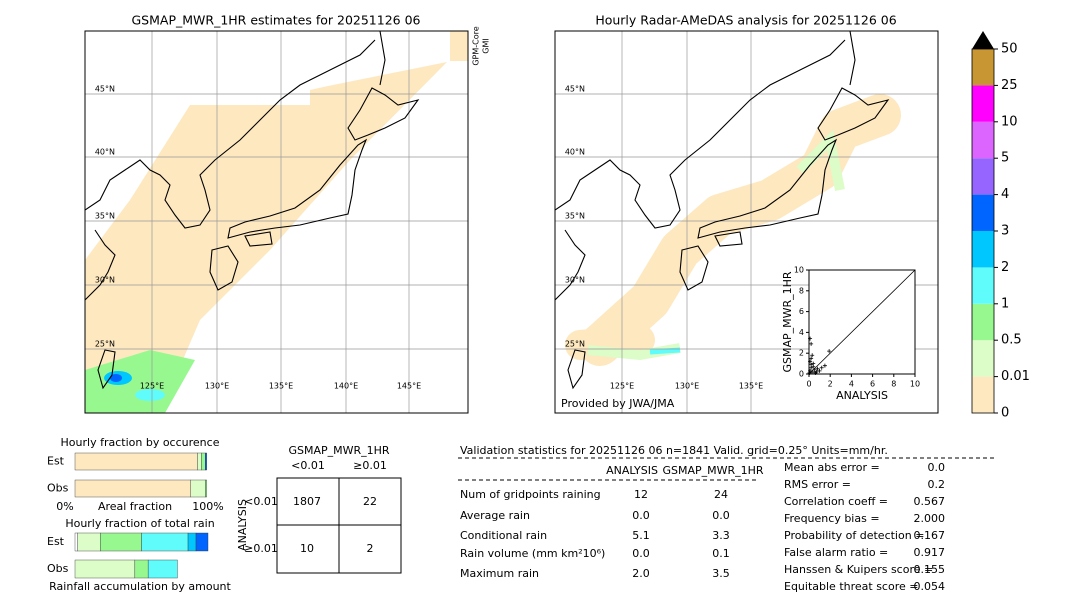  What do you see at coordinates (721, 535) in the screenshot?
I see `stat-value: 3.3` at bounding box center [721, 535].